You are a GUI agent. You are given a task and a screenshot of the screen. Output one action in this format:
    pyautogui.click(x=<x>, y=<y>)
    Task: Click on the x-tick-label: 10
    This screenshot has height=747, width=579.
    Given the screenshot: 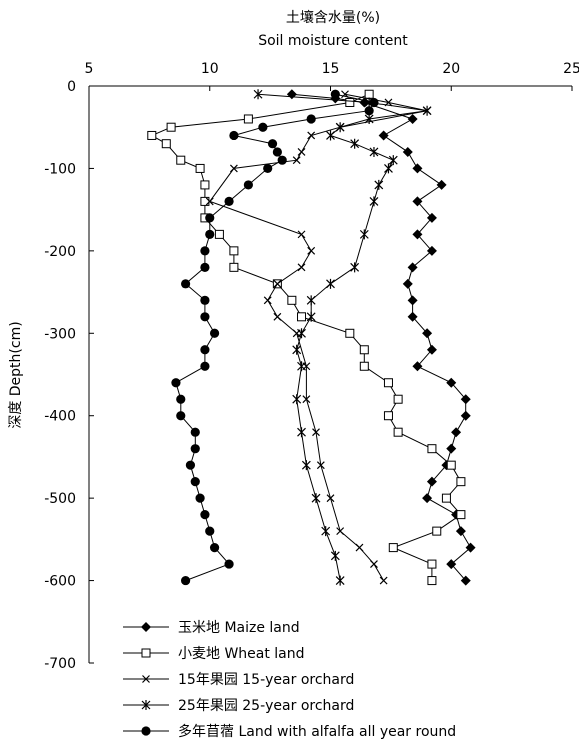 What is the action you would take?
    pyautogui.click(x=210, y=69)
    